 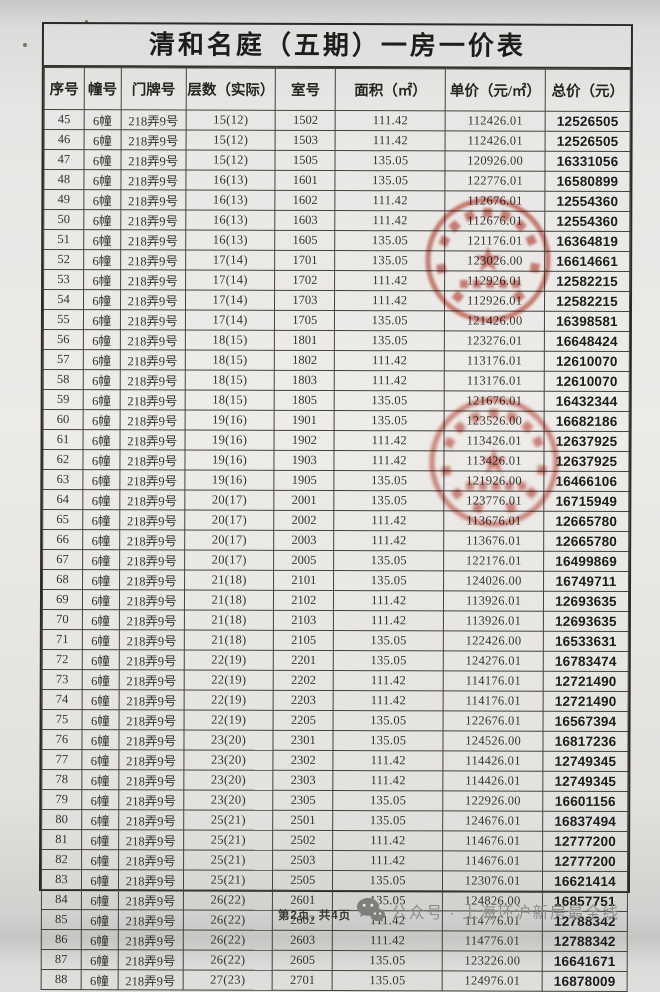 What do you see at coordinates (586, 521) in the screenshot?
I see `table-cell: 12665780` at bounding box center [586, 521].